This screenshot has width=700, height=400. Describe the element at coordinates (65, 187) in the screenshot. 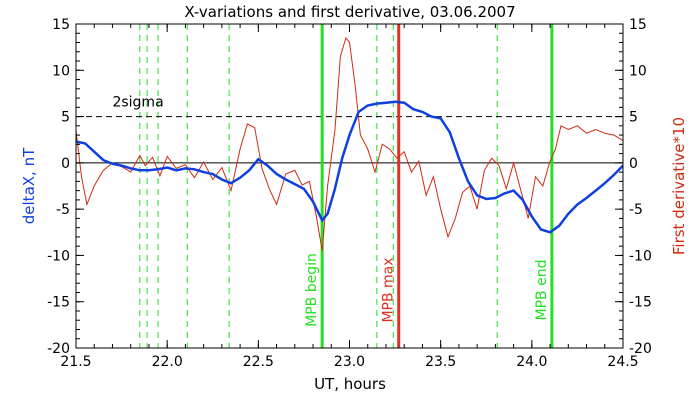

I see `left-y-axis-ticks: -20 -15 -10 -5 0 5 10 15` at that location.